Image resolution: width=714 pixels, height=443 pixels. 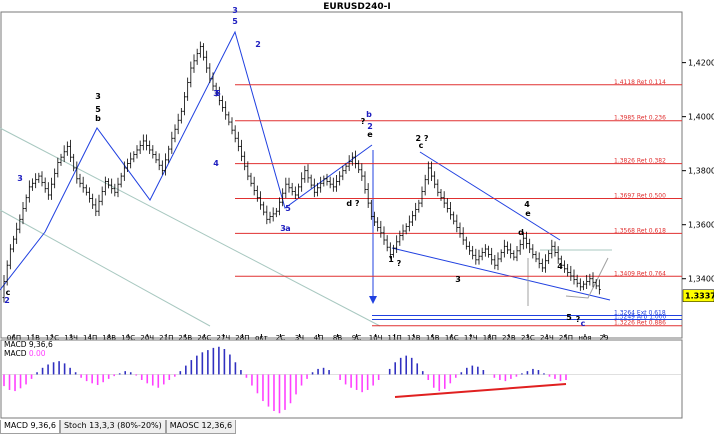 I want to click on x-tick-label: 11В, so click(x=33, y=338).